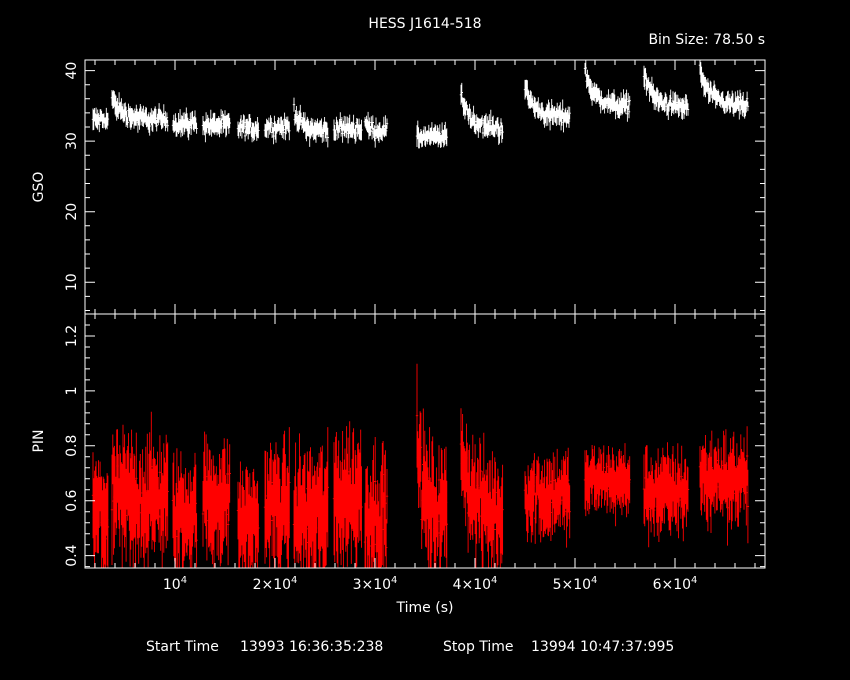 The image size is (850, 680). Describe the element at coordinates (72, 390) in the screenshot. I see `pin-y-tick-label: 1` at that location.